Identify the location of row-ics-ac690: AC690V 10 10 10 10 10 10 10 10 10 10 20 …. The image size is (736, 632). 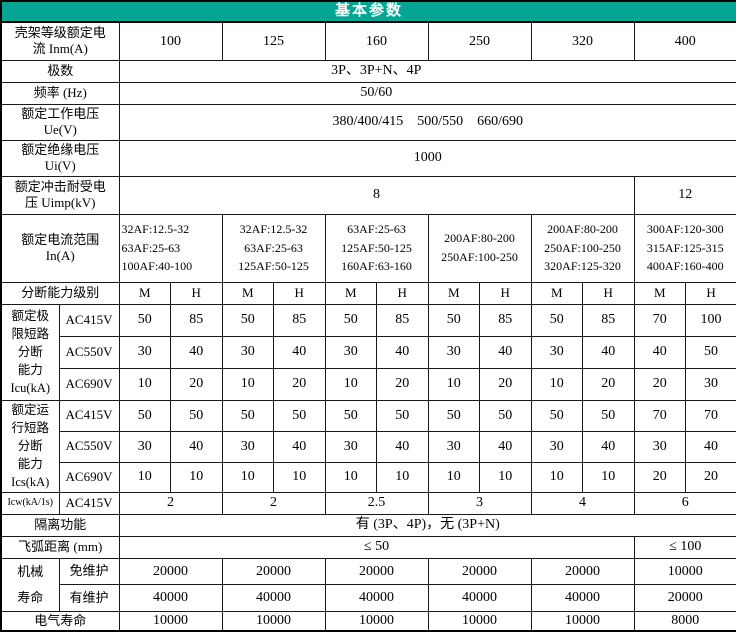
(368, 477).